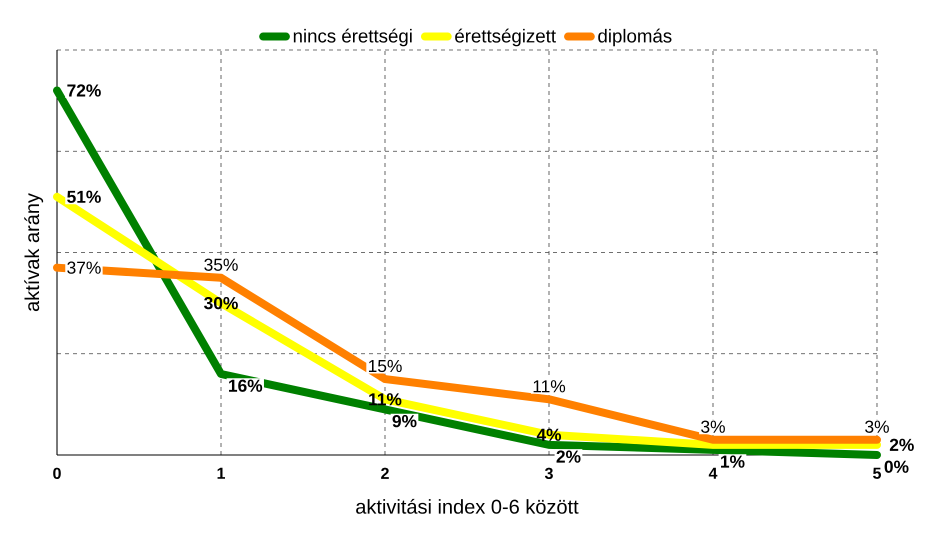 The image size is (926, 535). Describe the element at coordinates (84, 90) in the screenshot. I see `data-label: 72%` at that location.